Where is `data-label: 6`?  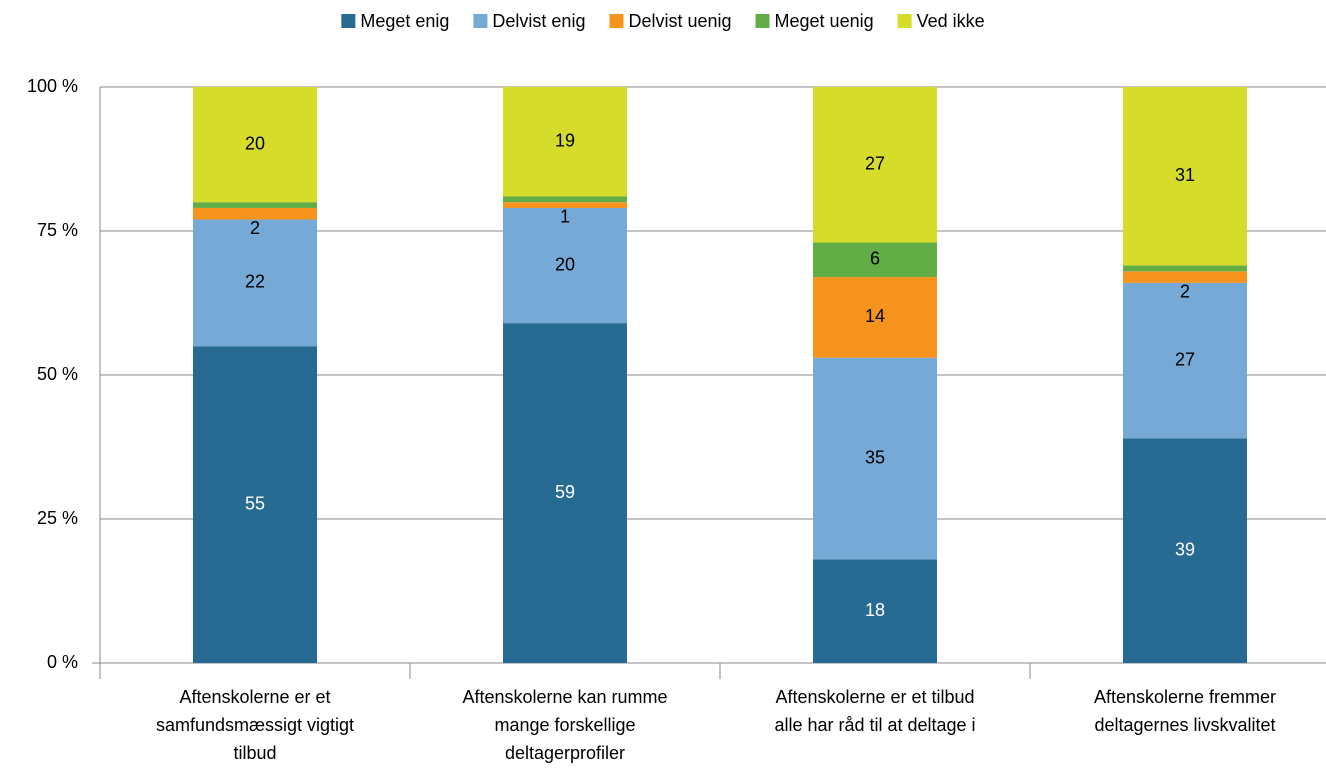 data-label: 6 is located at coordinates (875, 259).